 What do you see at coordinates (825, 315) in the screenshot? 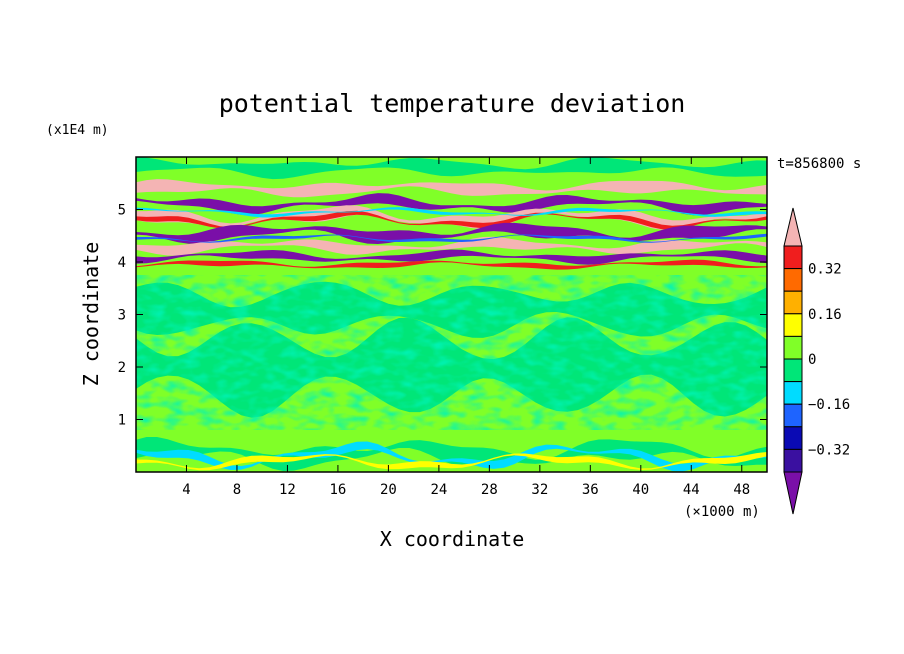
I see `colorbar-label: 0.16` at bounding box center [825, 315].